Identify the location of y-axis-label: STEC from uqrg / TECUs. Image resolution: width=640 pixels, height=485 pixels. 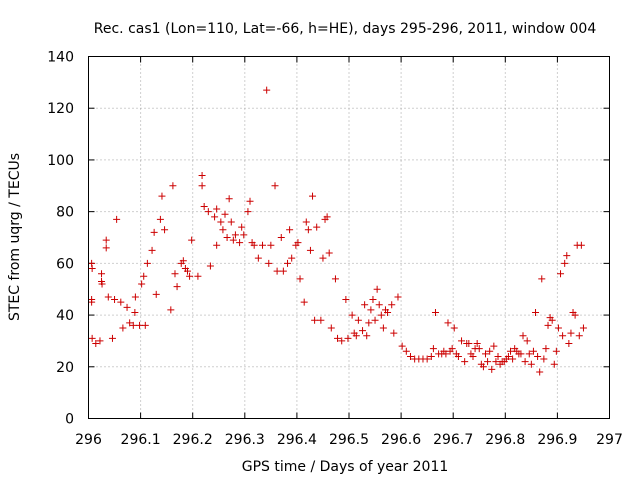
(15, 237).